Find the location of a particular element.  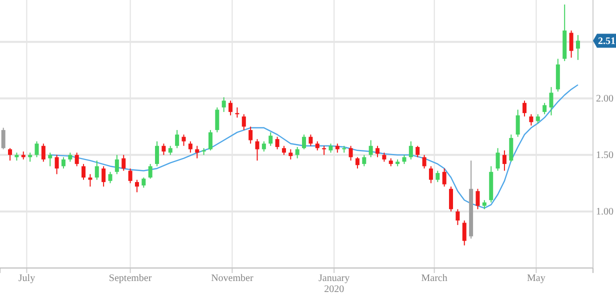

y-tick-label: 1.50 is located at coordinates (605, 156).